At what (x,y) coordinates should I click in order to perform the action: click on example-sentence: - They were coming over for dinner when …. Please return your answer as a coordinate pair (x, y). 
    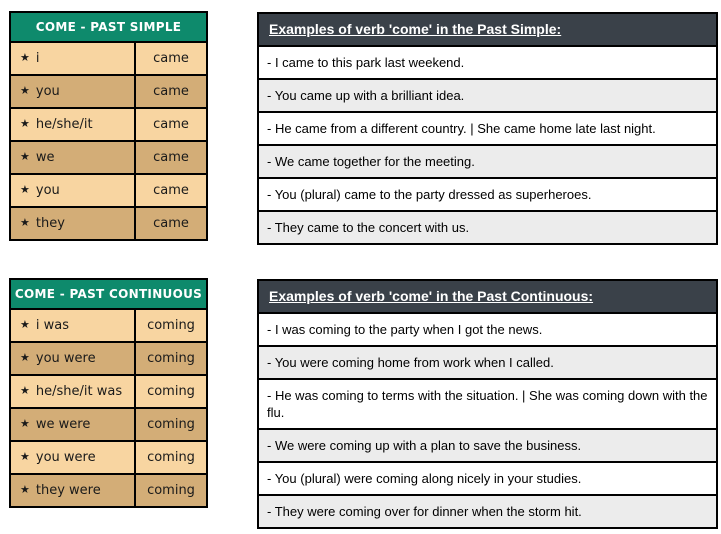
    Looking at the image, I should click on (487, 511).